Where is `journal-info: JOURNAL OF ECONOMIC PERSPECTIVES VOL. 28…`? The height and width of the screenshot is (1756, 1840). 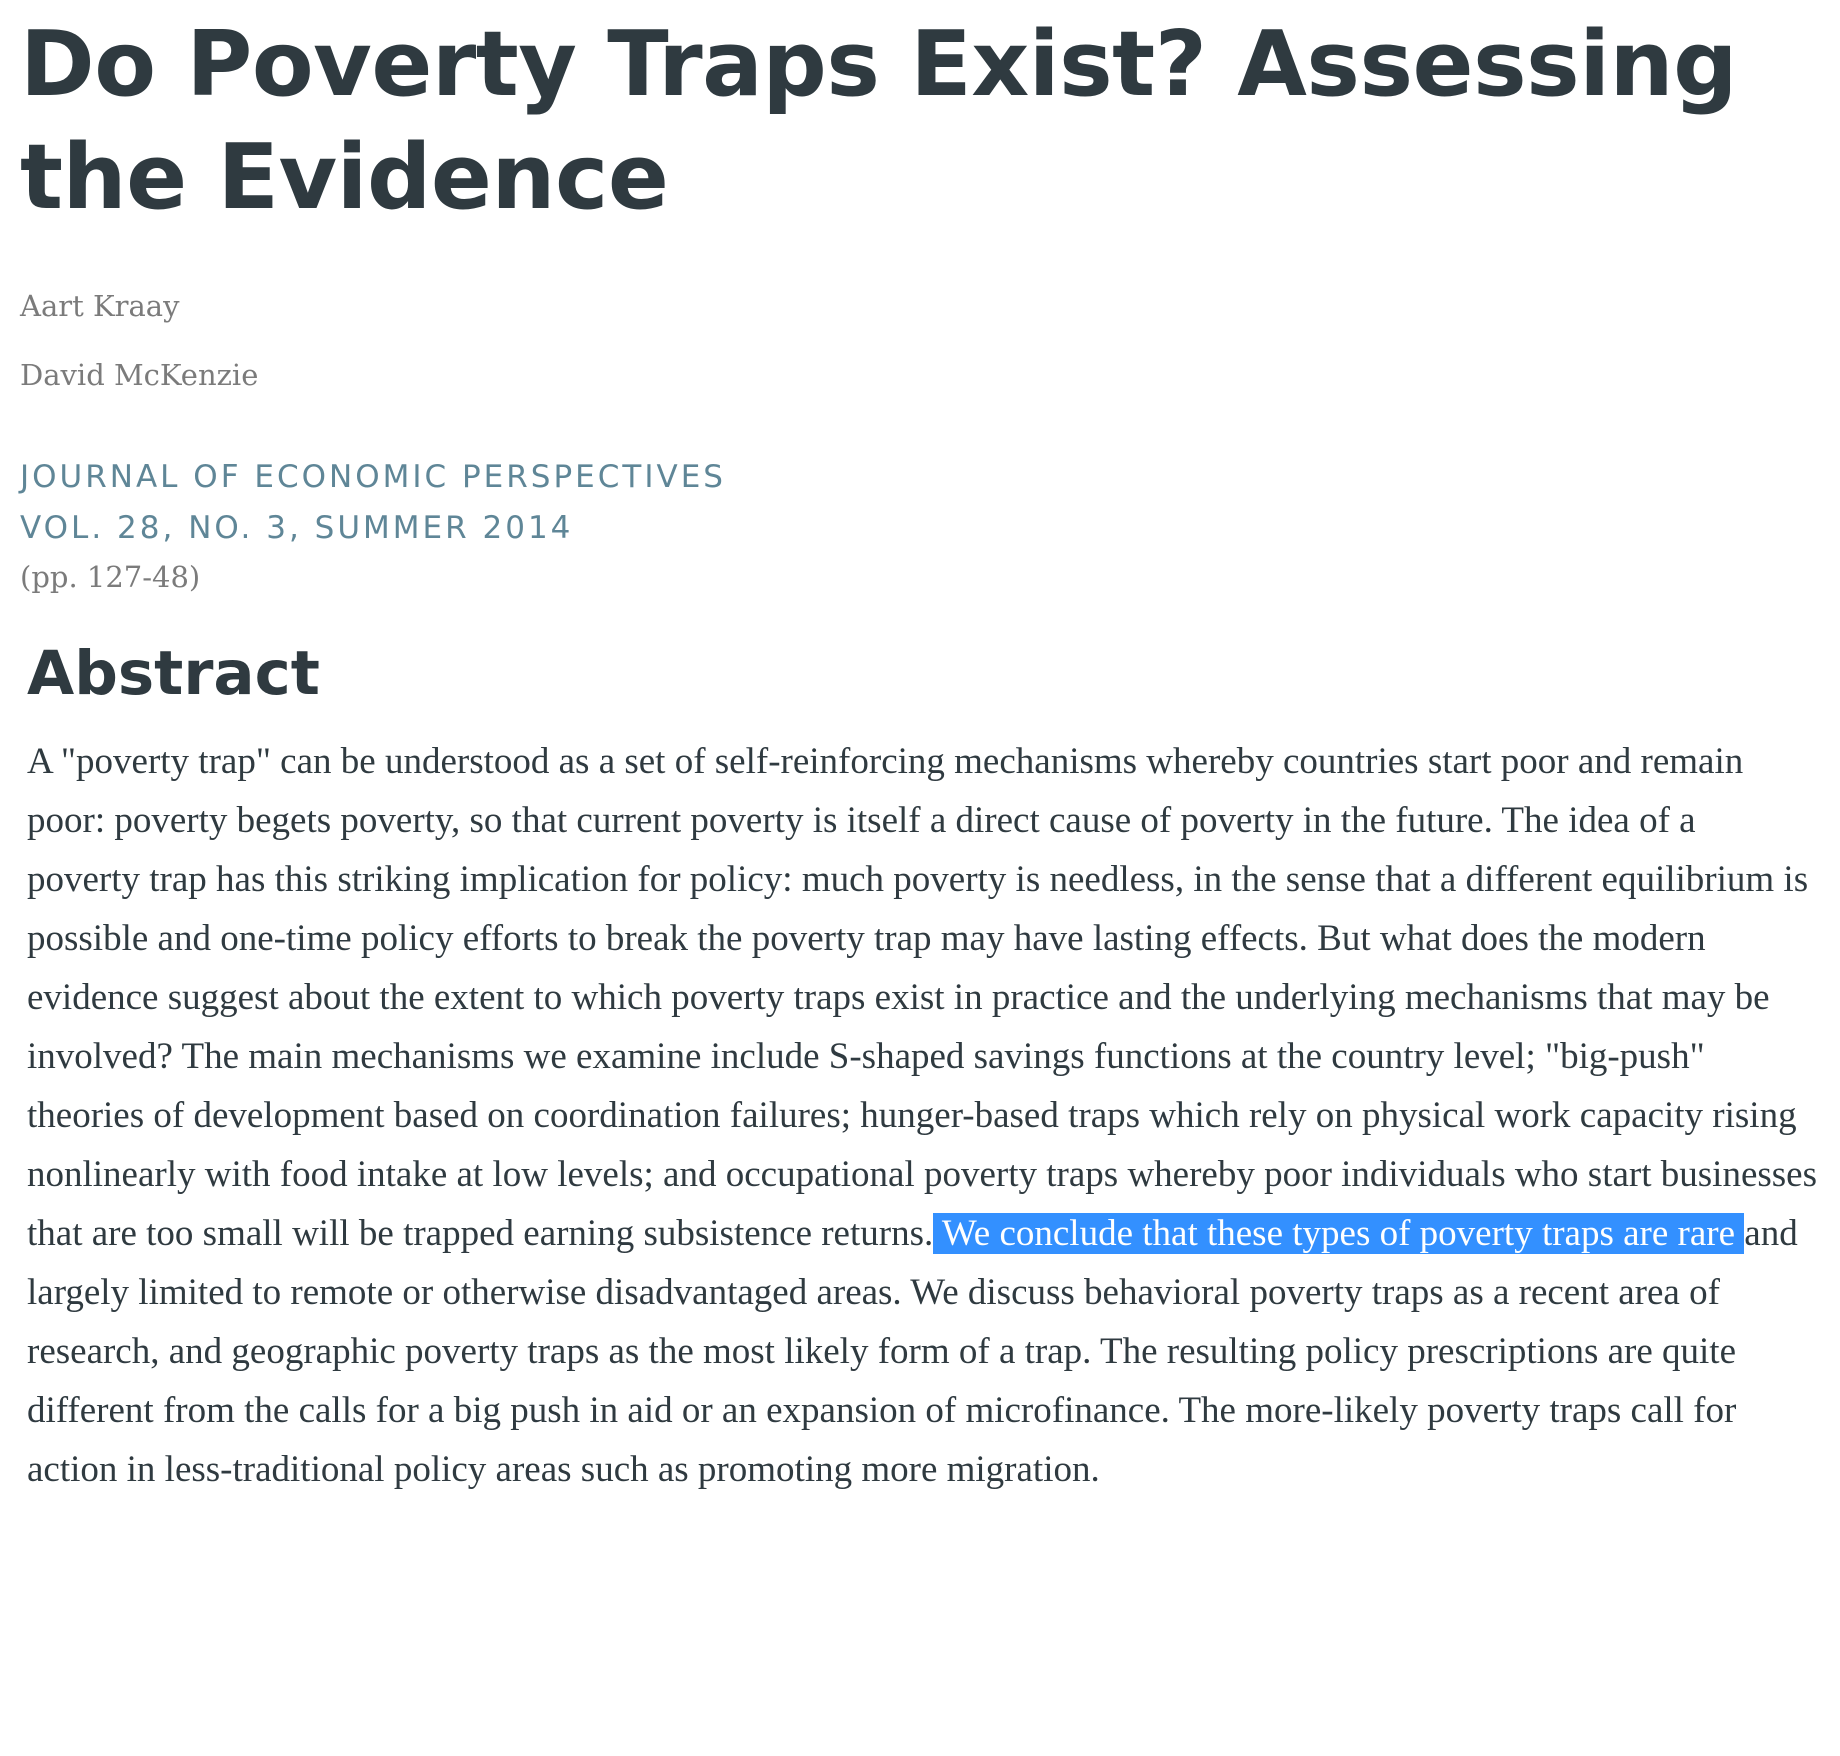 journal-info: JOURNAL OF ECONOMIC PERSPECTIVES VOL. 28… is located at coordinates (920, 526).